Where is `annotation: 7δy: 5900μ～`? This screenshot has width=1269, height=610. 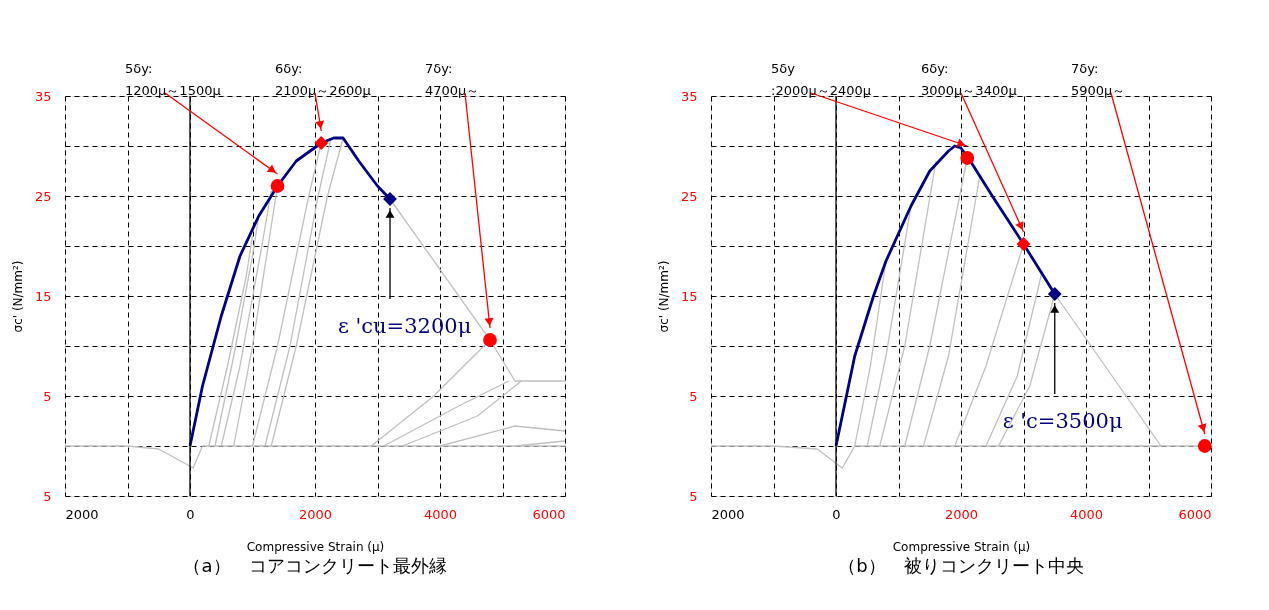
annotation: 7δy: 5900μ～ is located at coordinates (1098, 79).